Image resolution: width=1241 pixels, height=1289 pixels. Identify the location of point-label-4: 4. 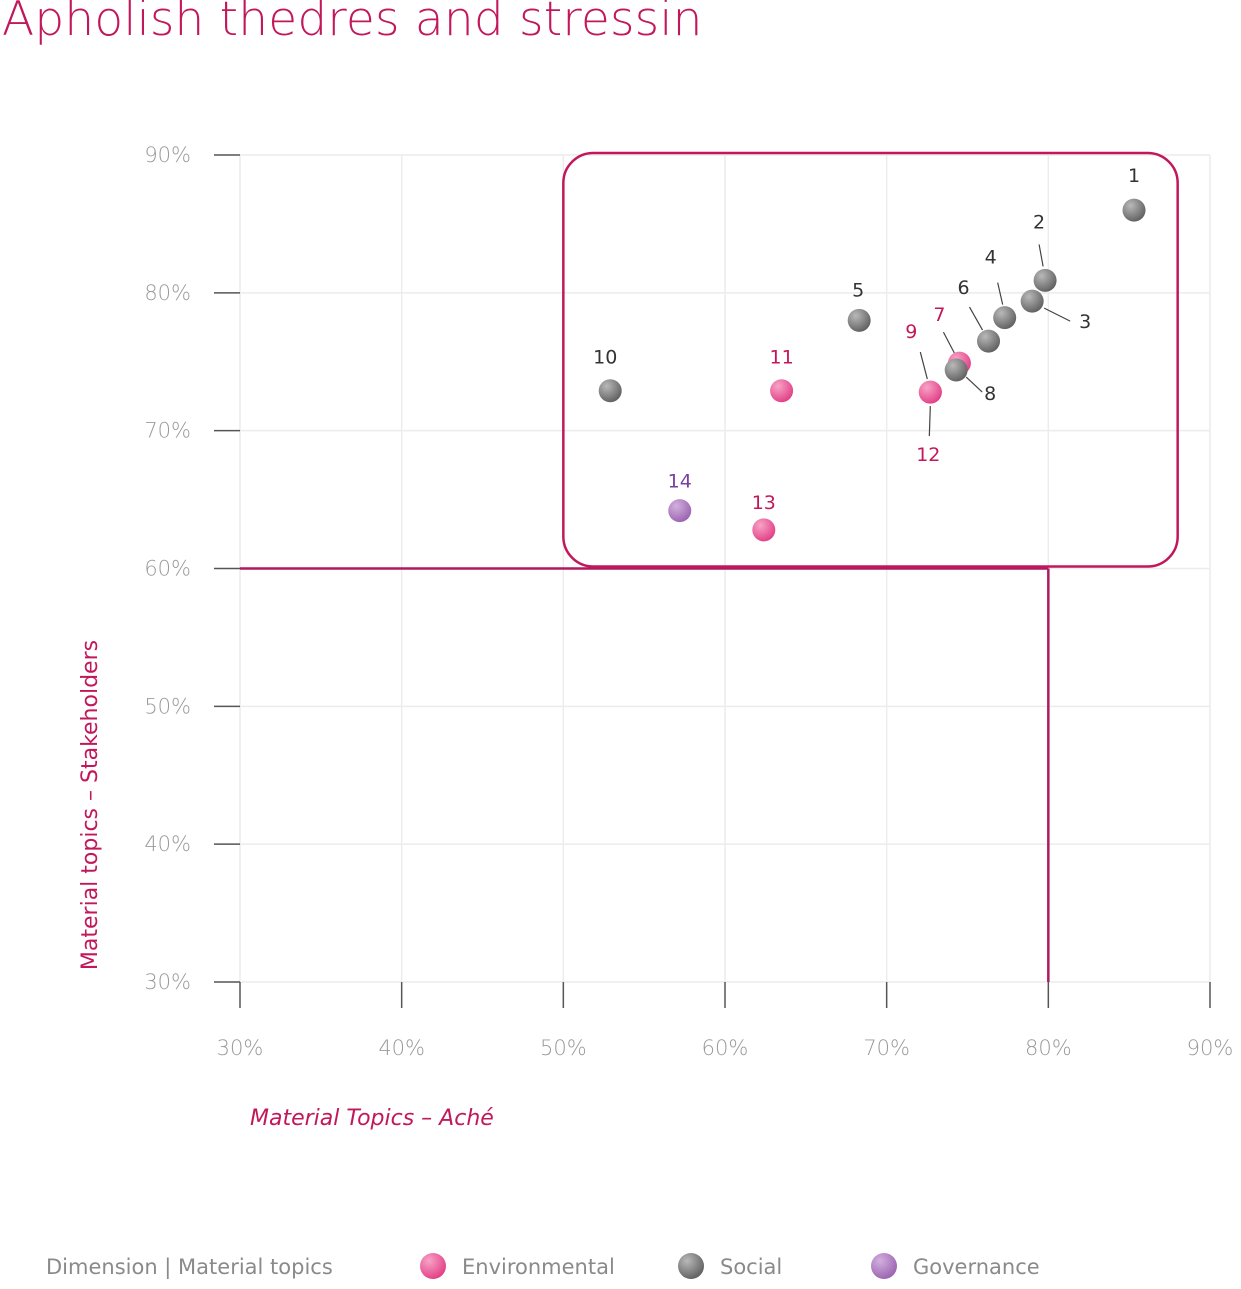
(991, 258).